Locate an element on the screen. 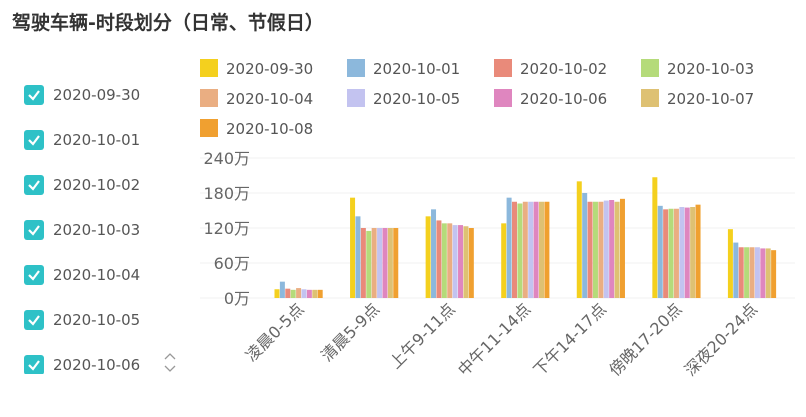  x-tick-label: 中午11-14点 is located at coordinates (494, 339).